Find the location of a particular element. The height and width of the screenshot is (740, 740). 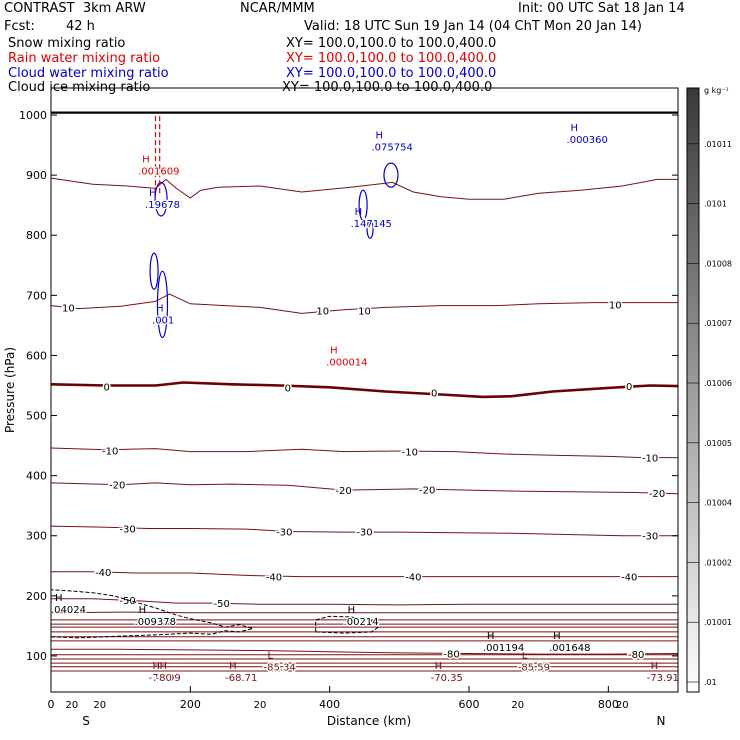

extremum-value-label: .147145 is located at coordinates (371, 224).